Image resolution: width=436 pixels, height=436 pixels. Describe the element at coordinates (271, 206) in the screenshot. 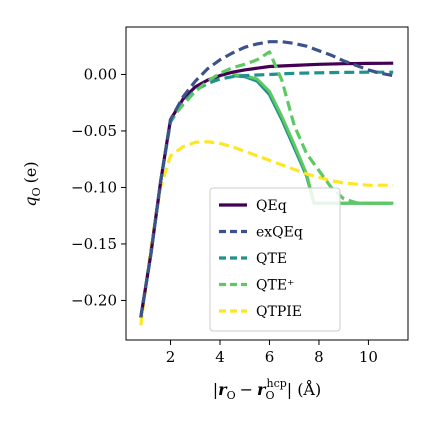

I see `legend-label-0: QEq` at that location.